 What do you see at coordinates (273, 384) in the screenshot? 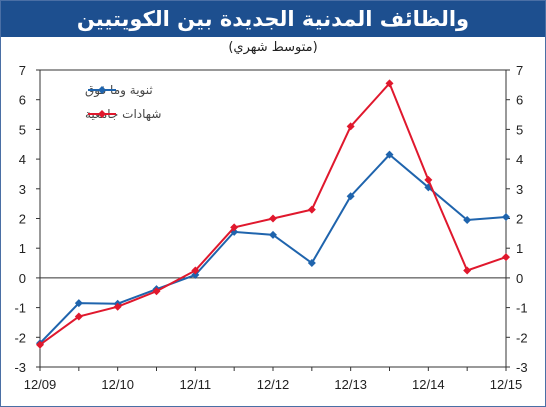
I see `x-tick-label: 12/12` at bounding box center [273, 384].